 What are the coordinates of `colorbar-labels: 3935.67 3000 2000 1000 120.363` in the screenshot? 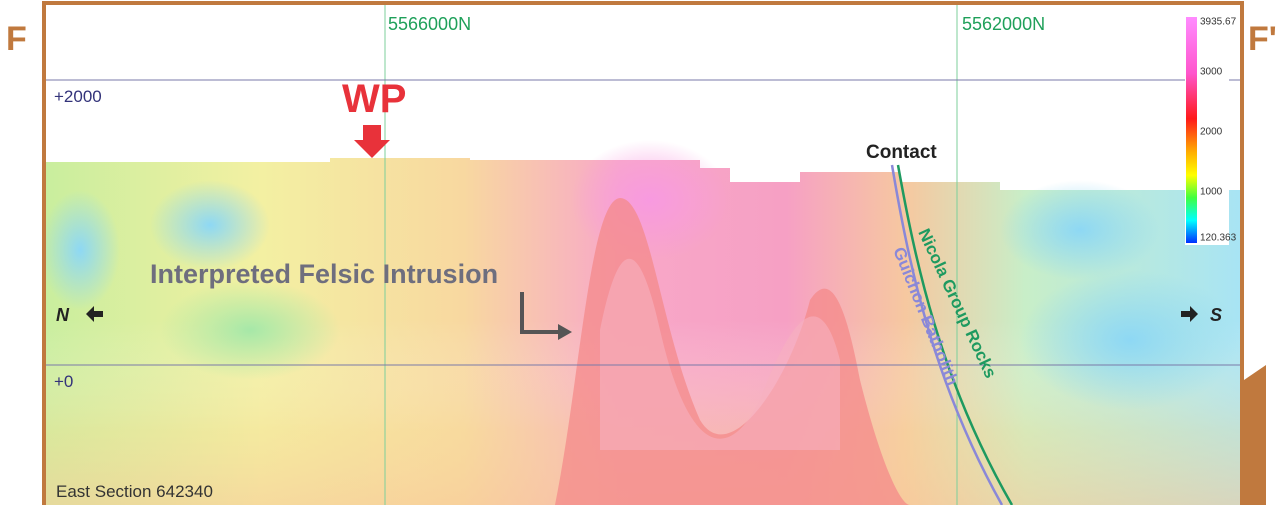 It's located at (1218, 130).